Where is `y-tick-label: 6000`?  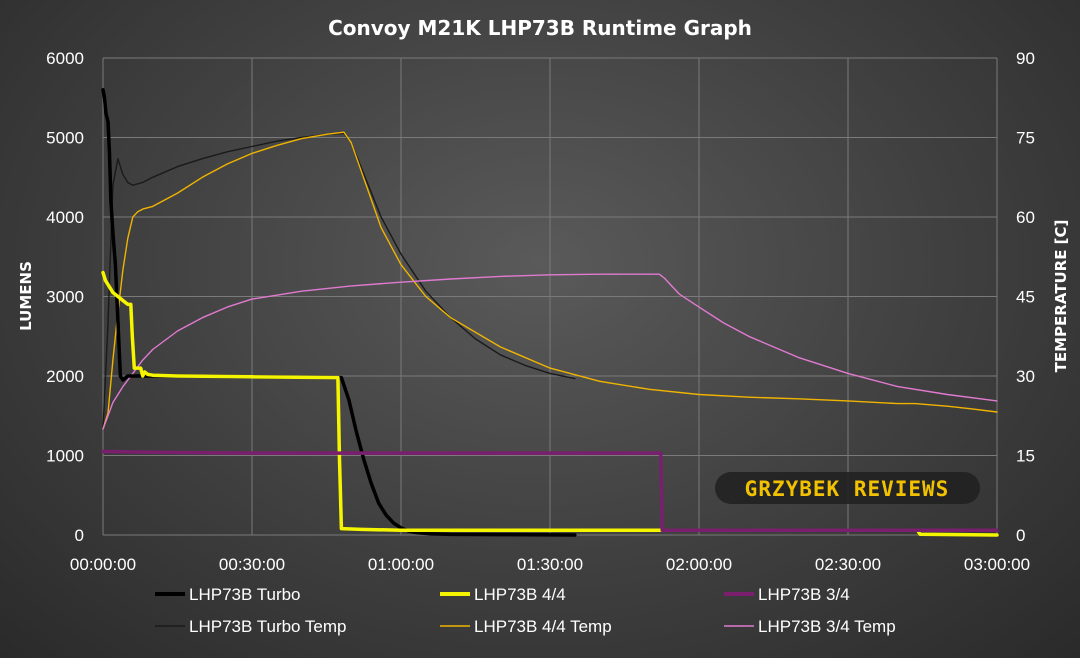
y-tick-label: 6000 is located at coordinates (65, 58).